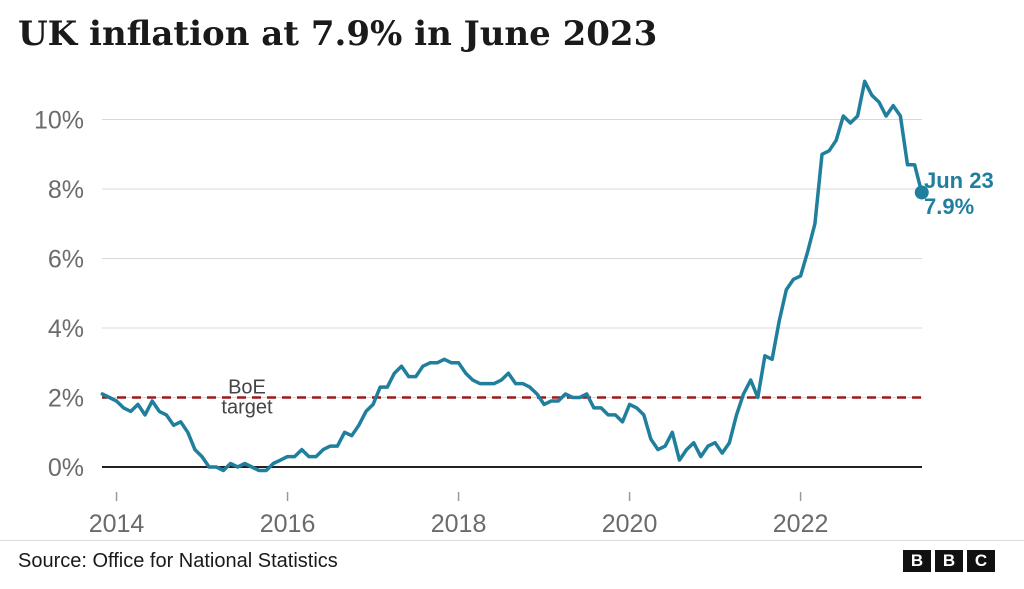 This screenshot has width=1024, height=589. I want to click on bbc-logo-c: C, so click(981, 561).